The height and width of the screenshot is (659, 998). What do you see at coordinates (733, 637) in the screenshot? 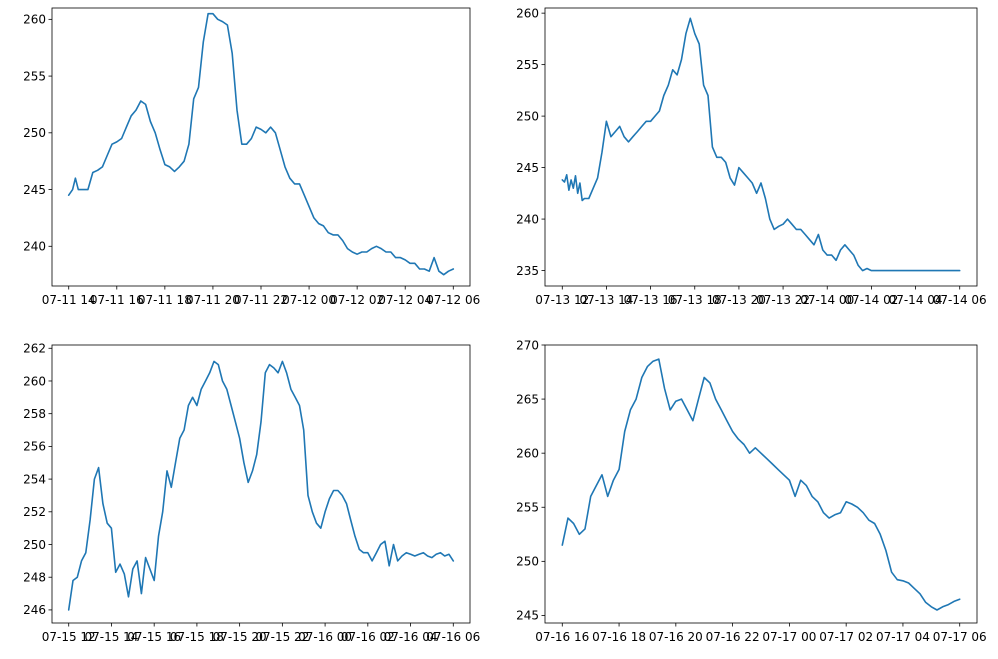
I see `x-tick-label: 07-16 22` at bounding box center [733, 637].